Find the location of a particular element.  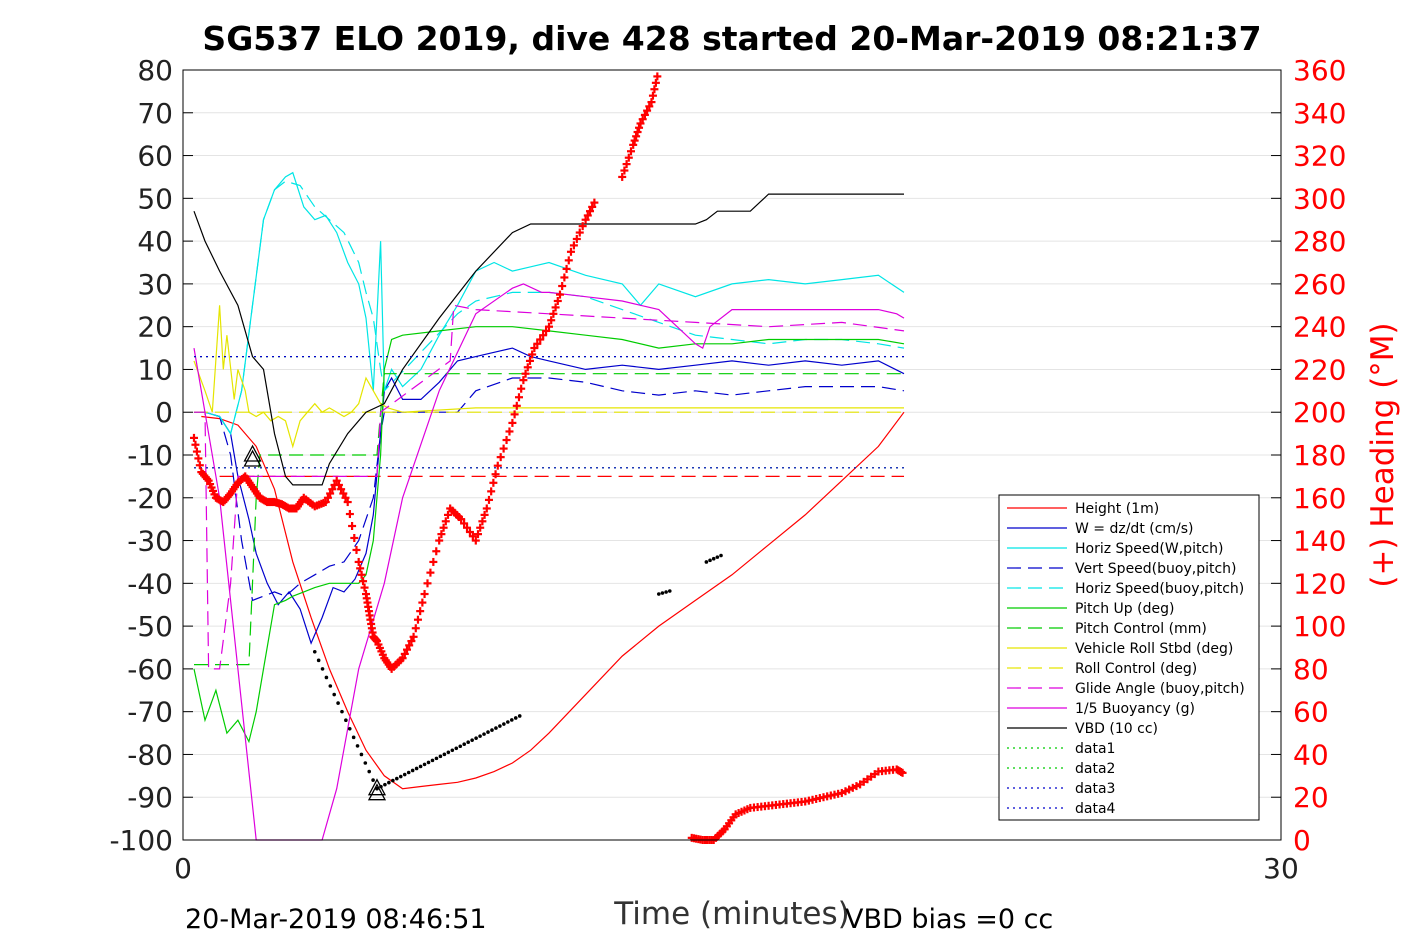

legend-label: W = dz/dt (cm/s) is located at coordinates (1134, 529).